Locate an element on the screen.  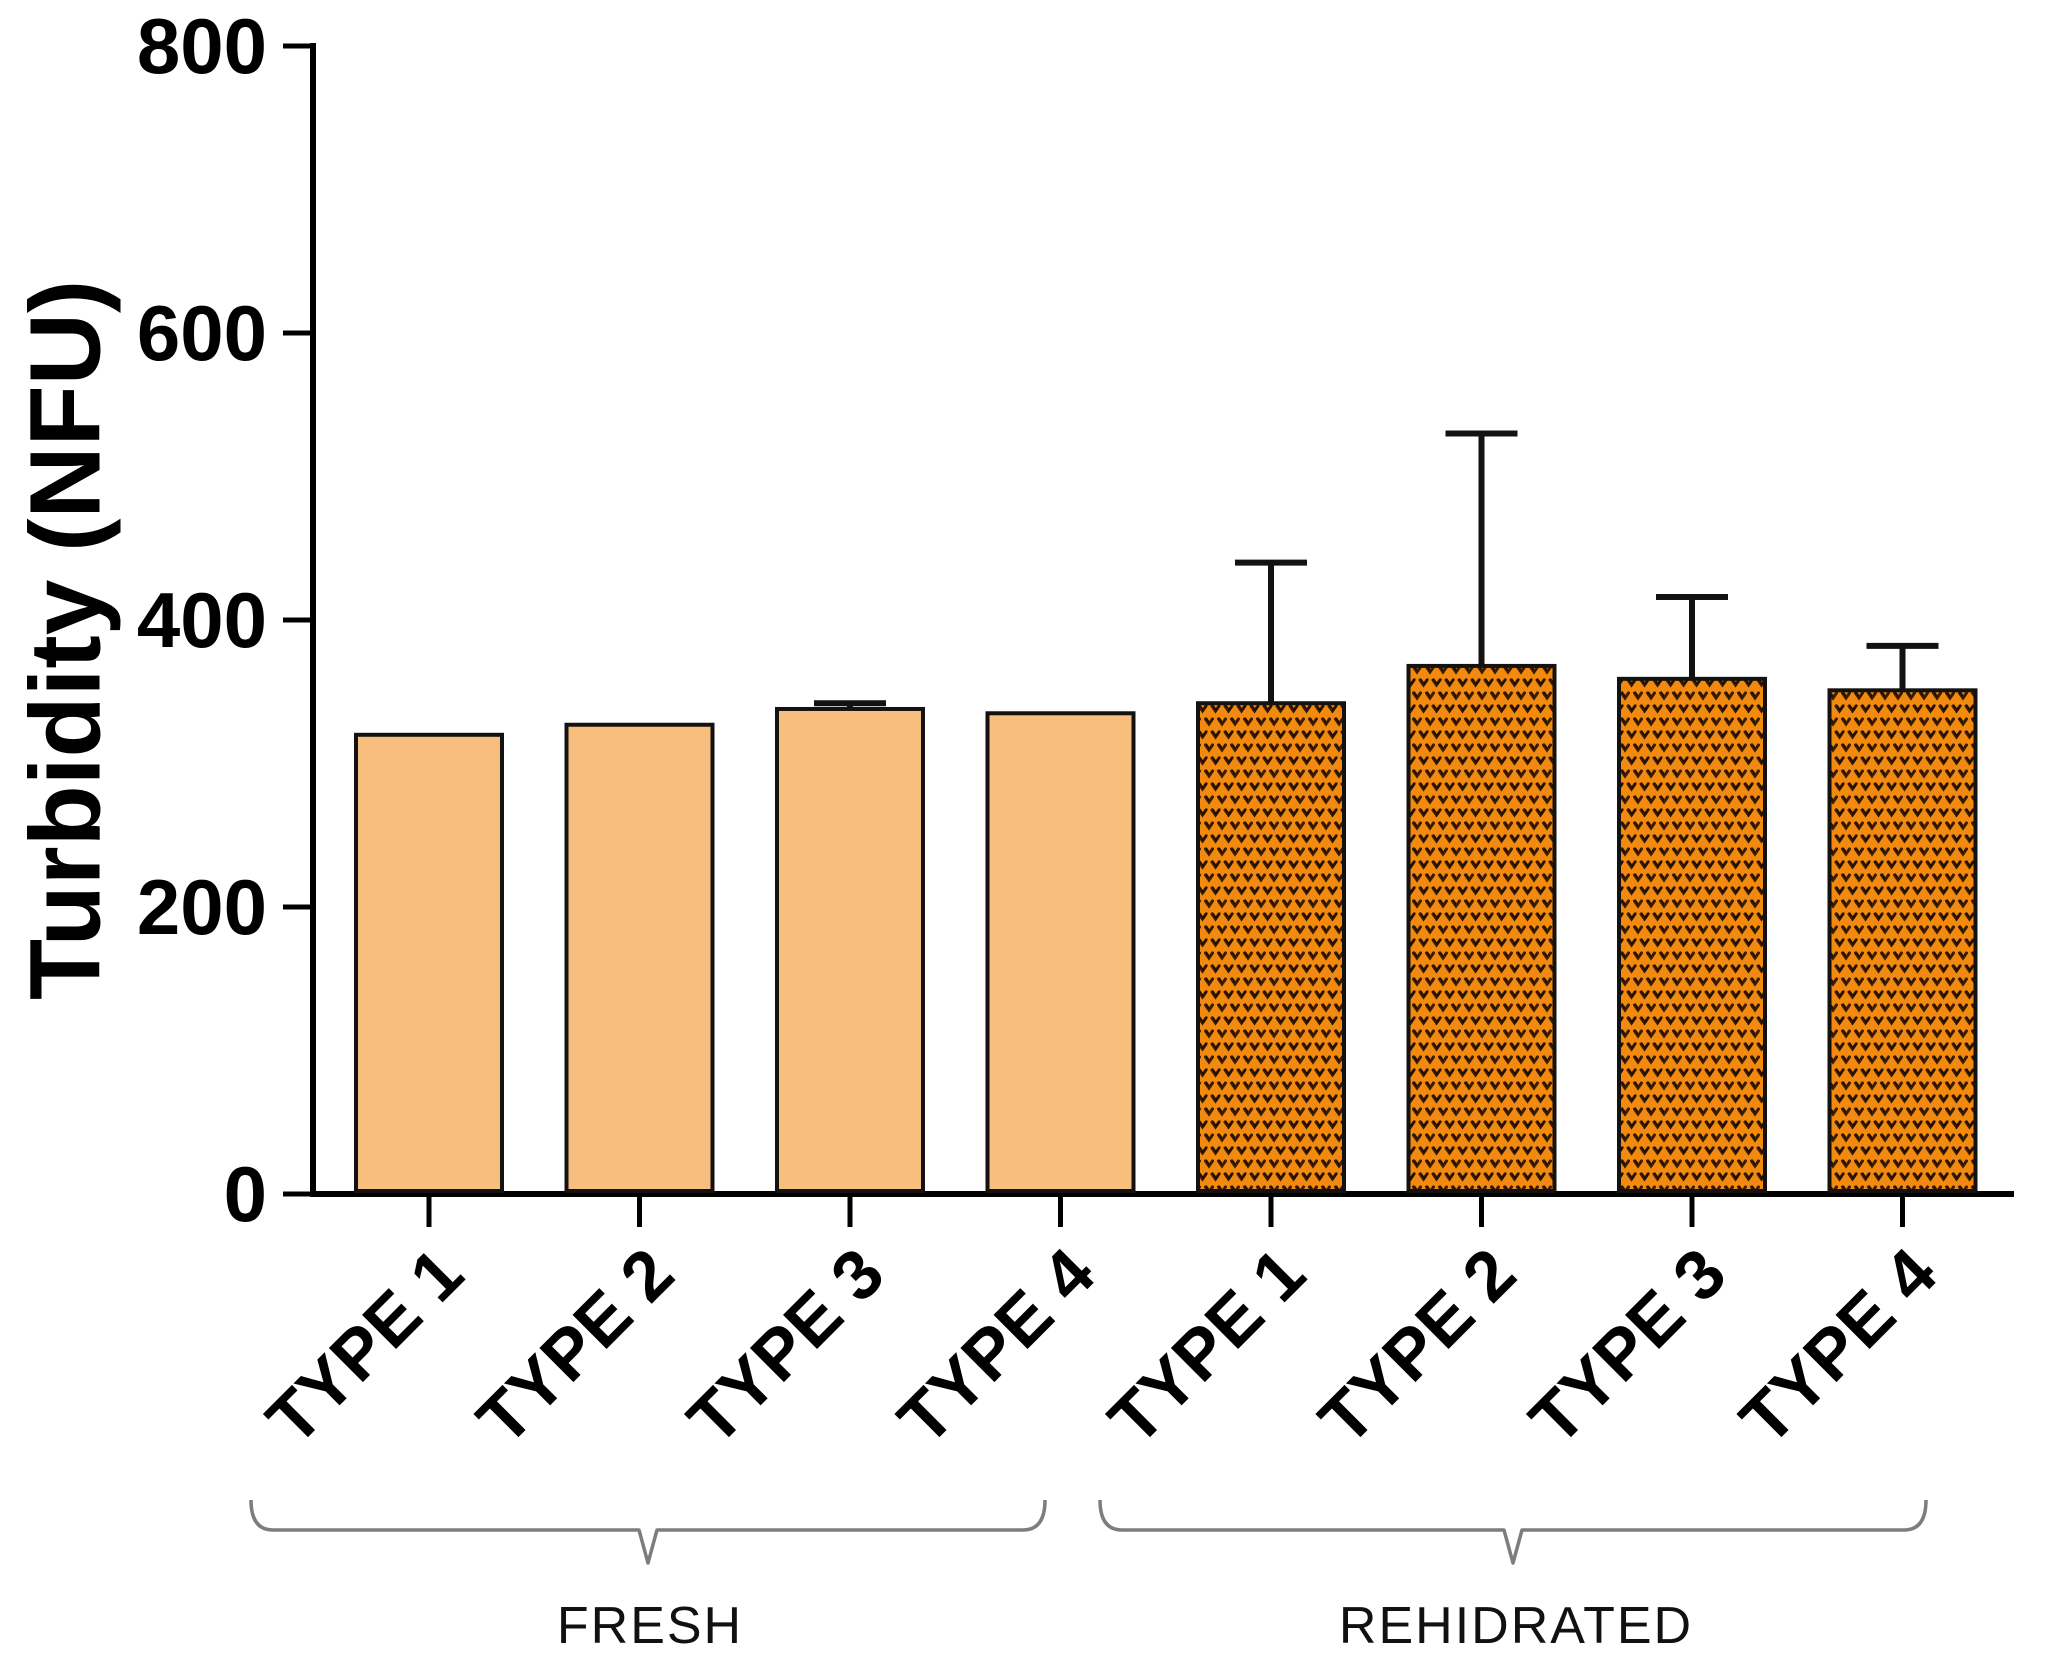
fresh-group-bracket is located at coordinates (648, 1532).